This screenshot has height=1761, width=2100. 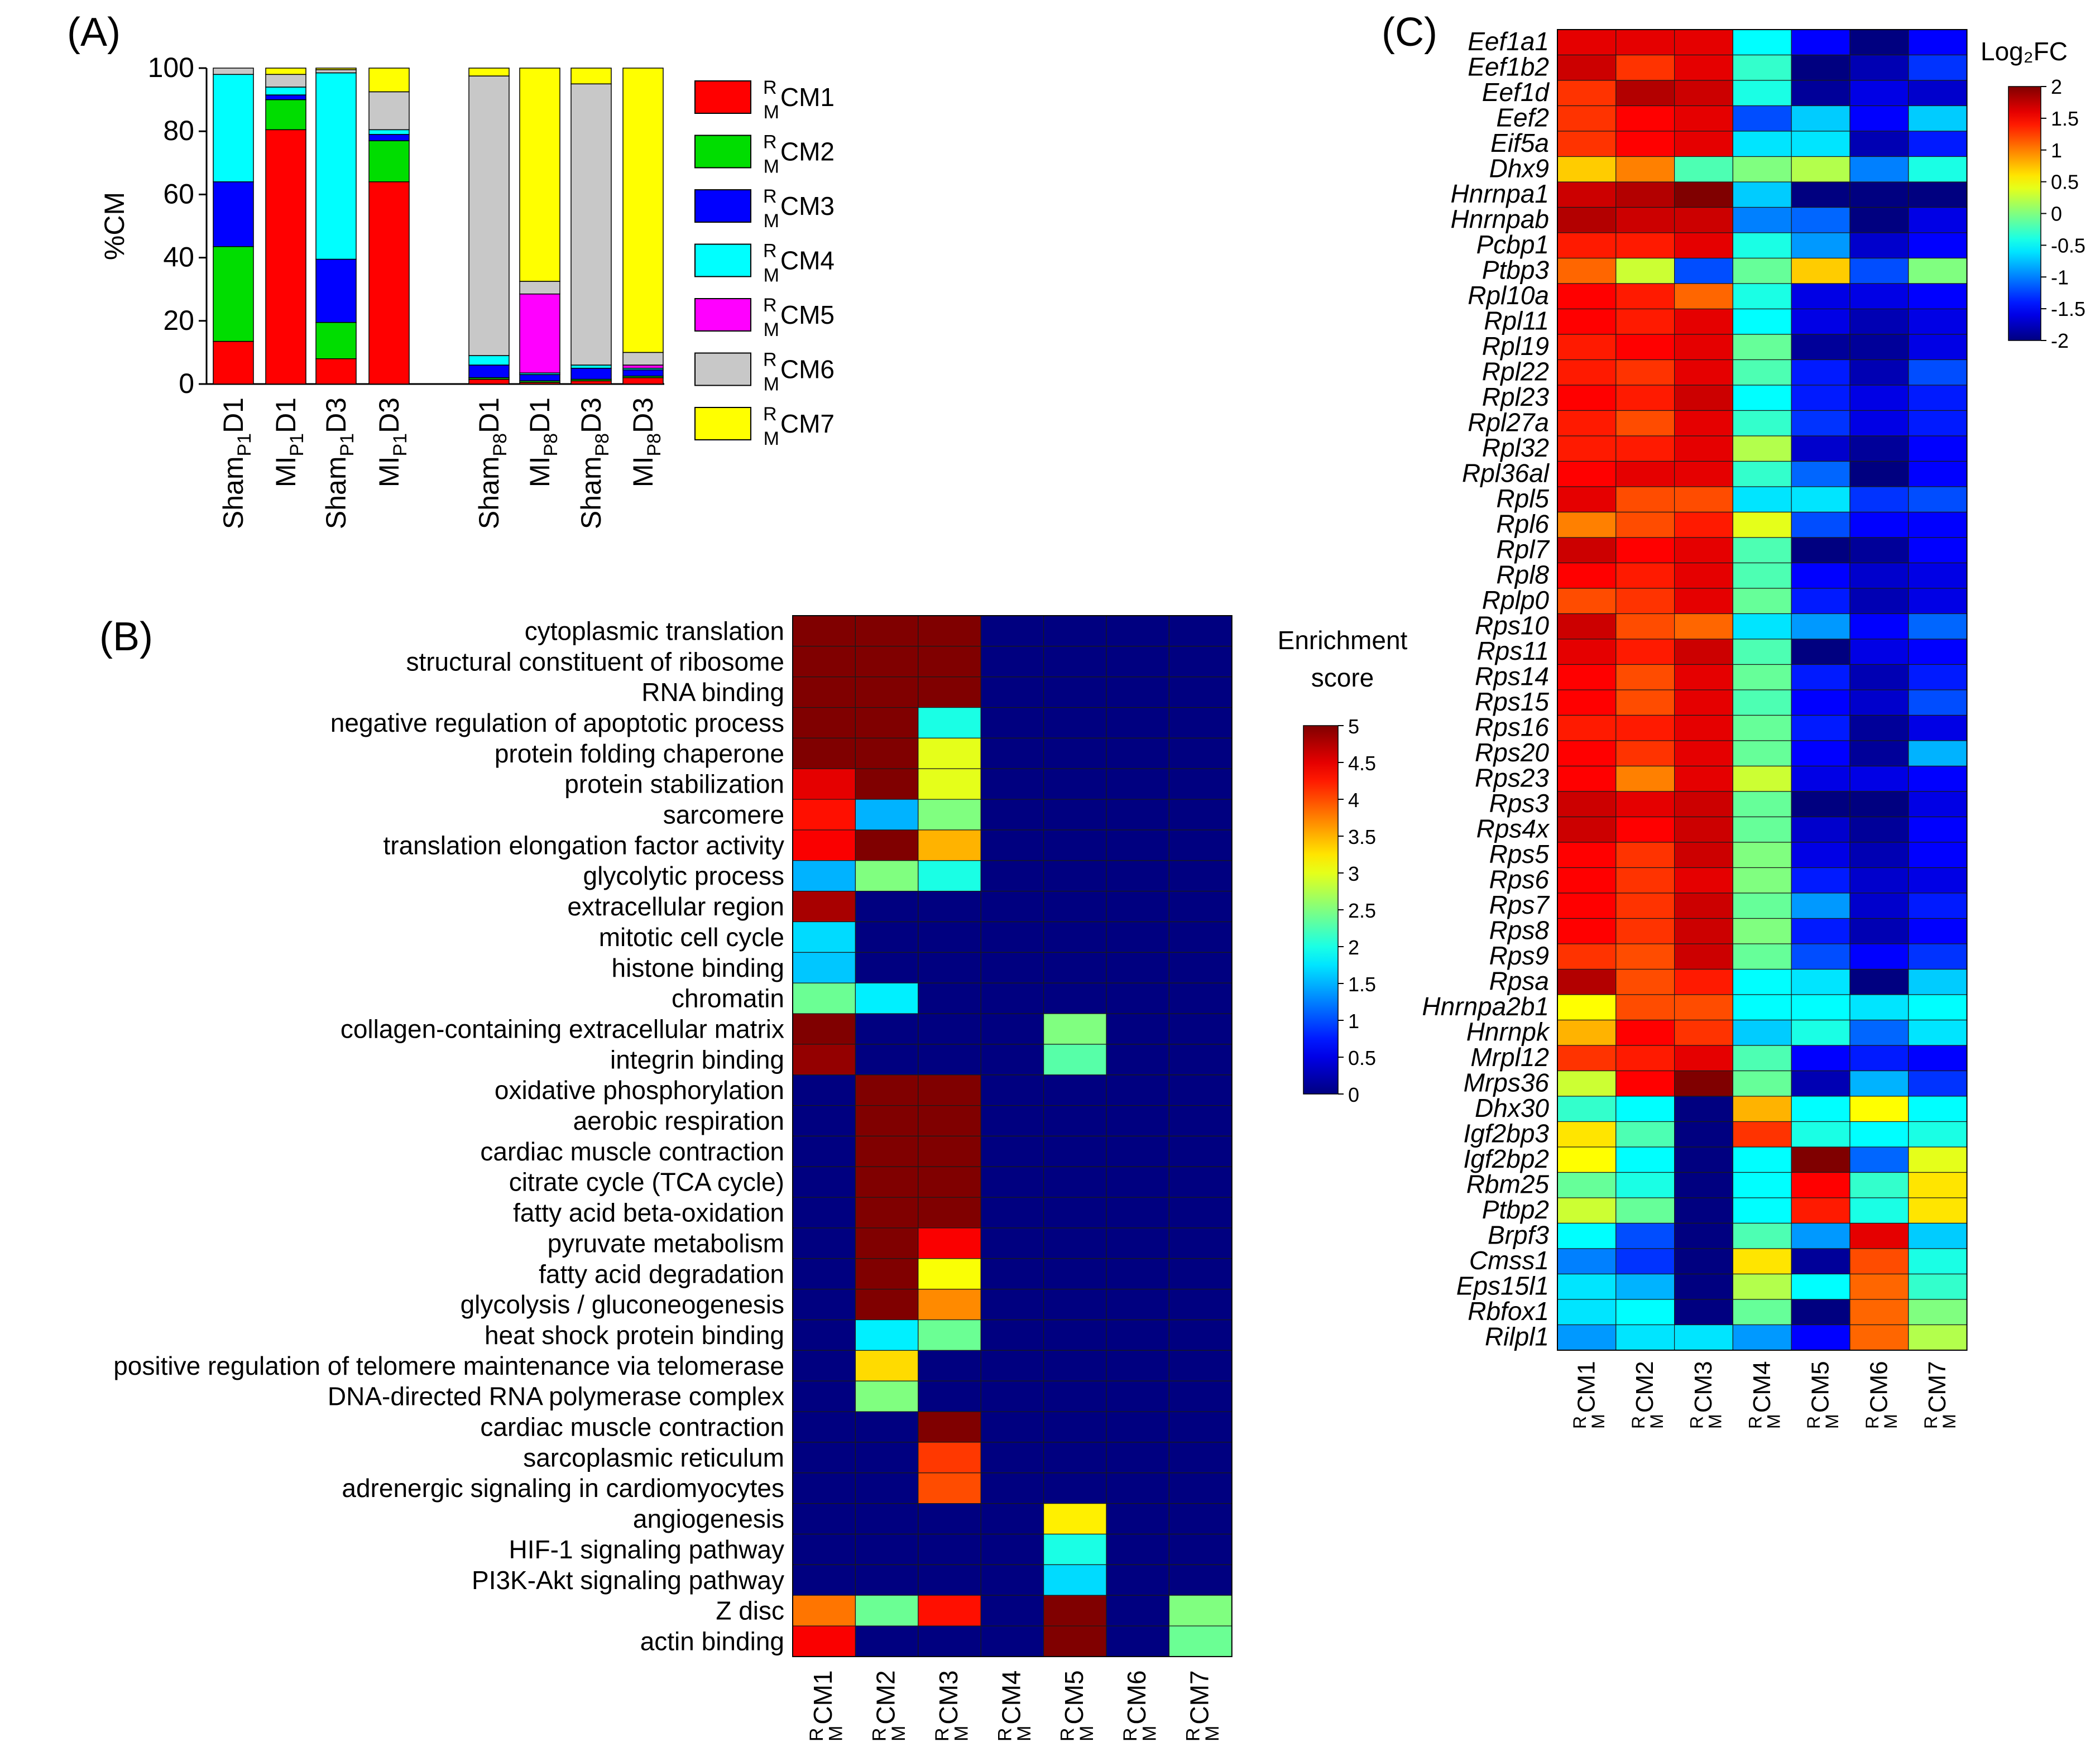 What do you see at coordinates (722, 206) in the screenshot?
I see `legend-swatch-cm3` at bounding box center [722, 206].